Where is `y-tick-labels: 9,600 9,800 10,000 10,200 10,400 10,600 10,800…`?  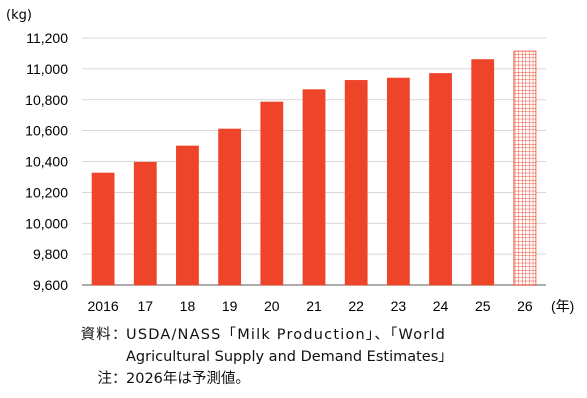 y-tick-labels: 9,600 9,800 10,000 10,200 10,400 10,600 10,800… is located at coordinates (46, 161).